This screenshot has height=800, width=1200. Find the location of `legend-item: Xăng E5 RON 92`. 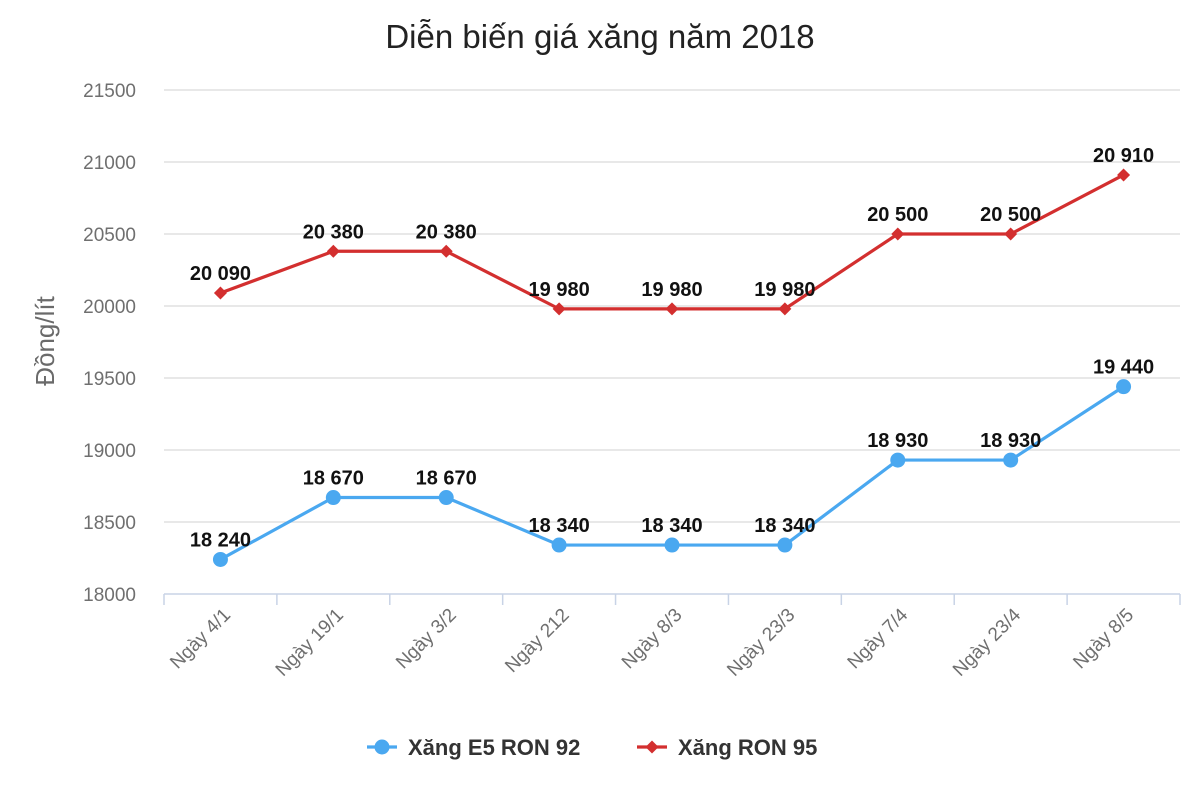

legend-item: Xăng E5 RON 92 is located at coordinates (473, 747).